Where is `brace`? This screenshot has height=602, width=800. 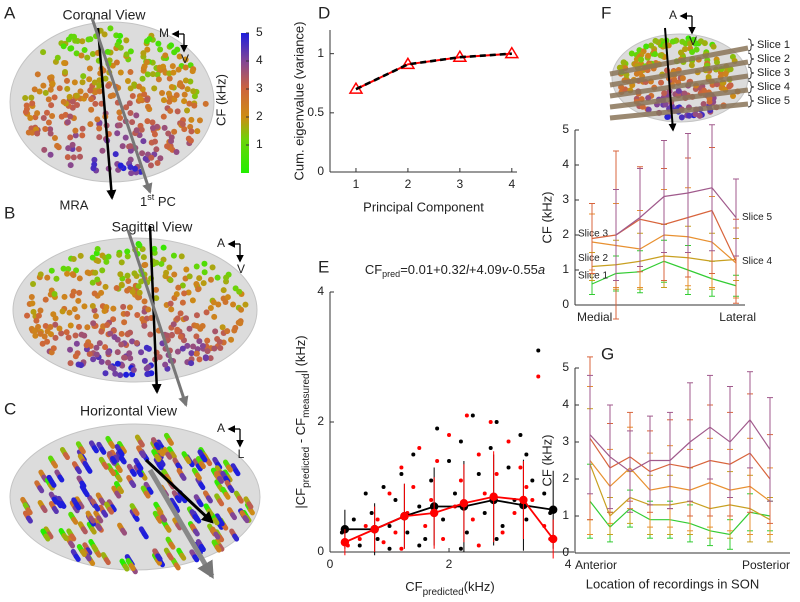
brace is located at coordinates (751, 101).